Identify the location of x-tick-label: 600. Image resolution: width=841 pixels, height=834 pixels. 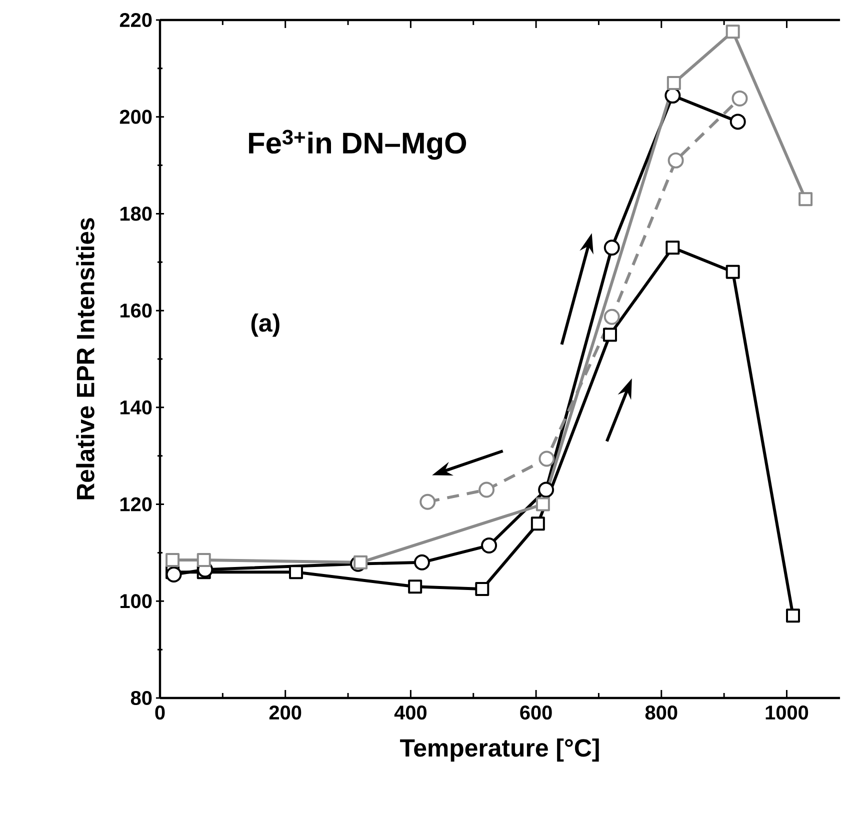
(536, 713).